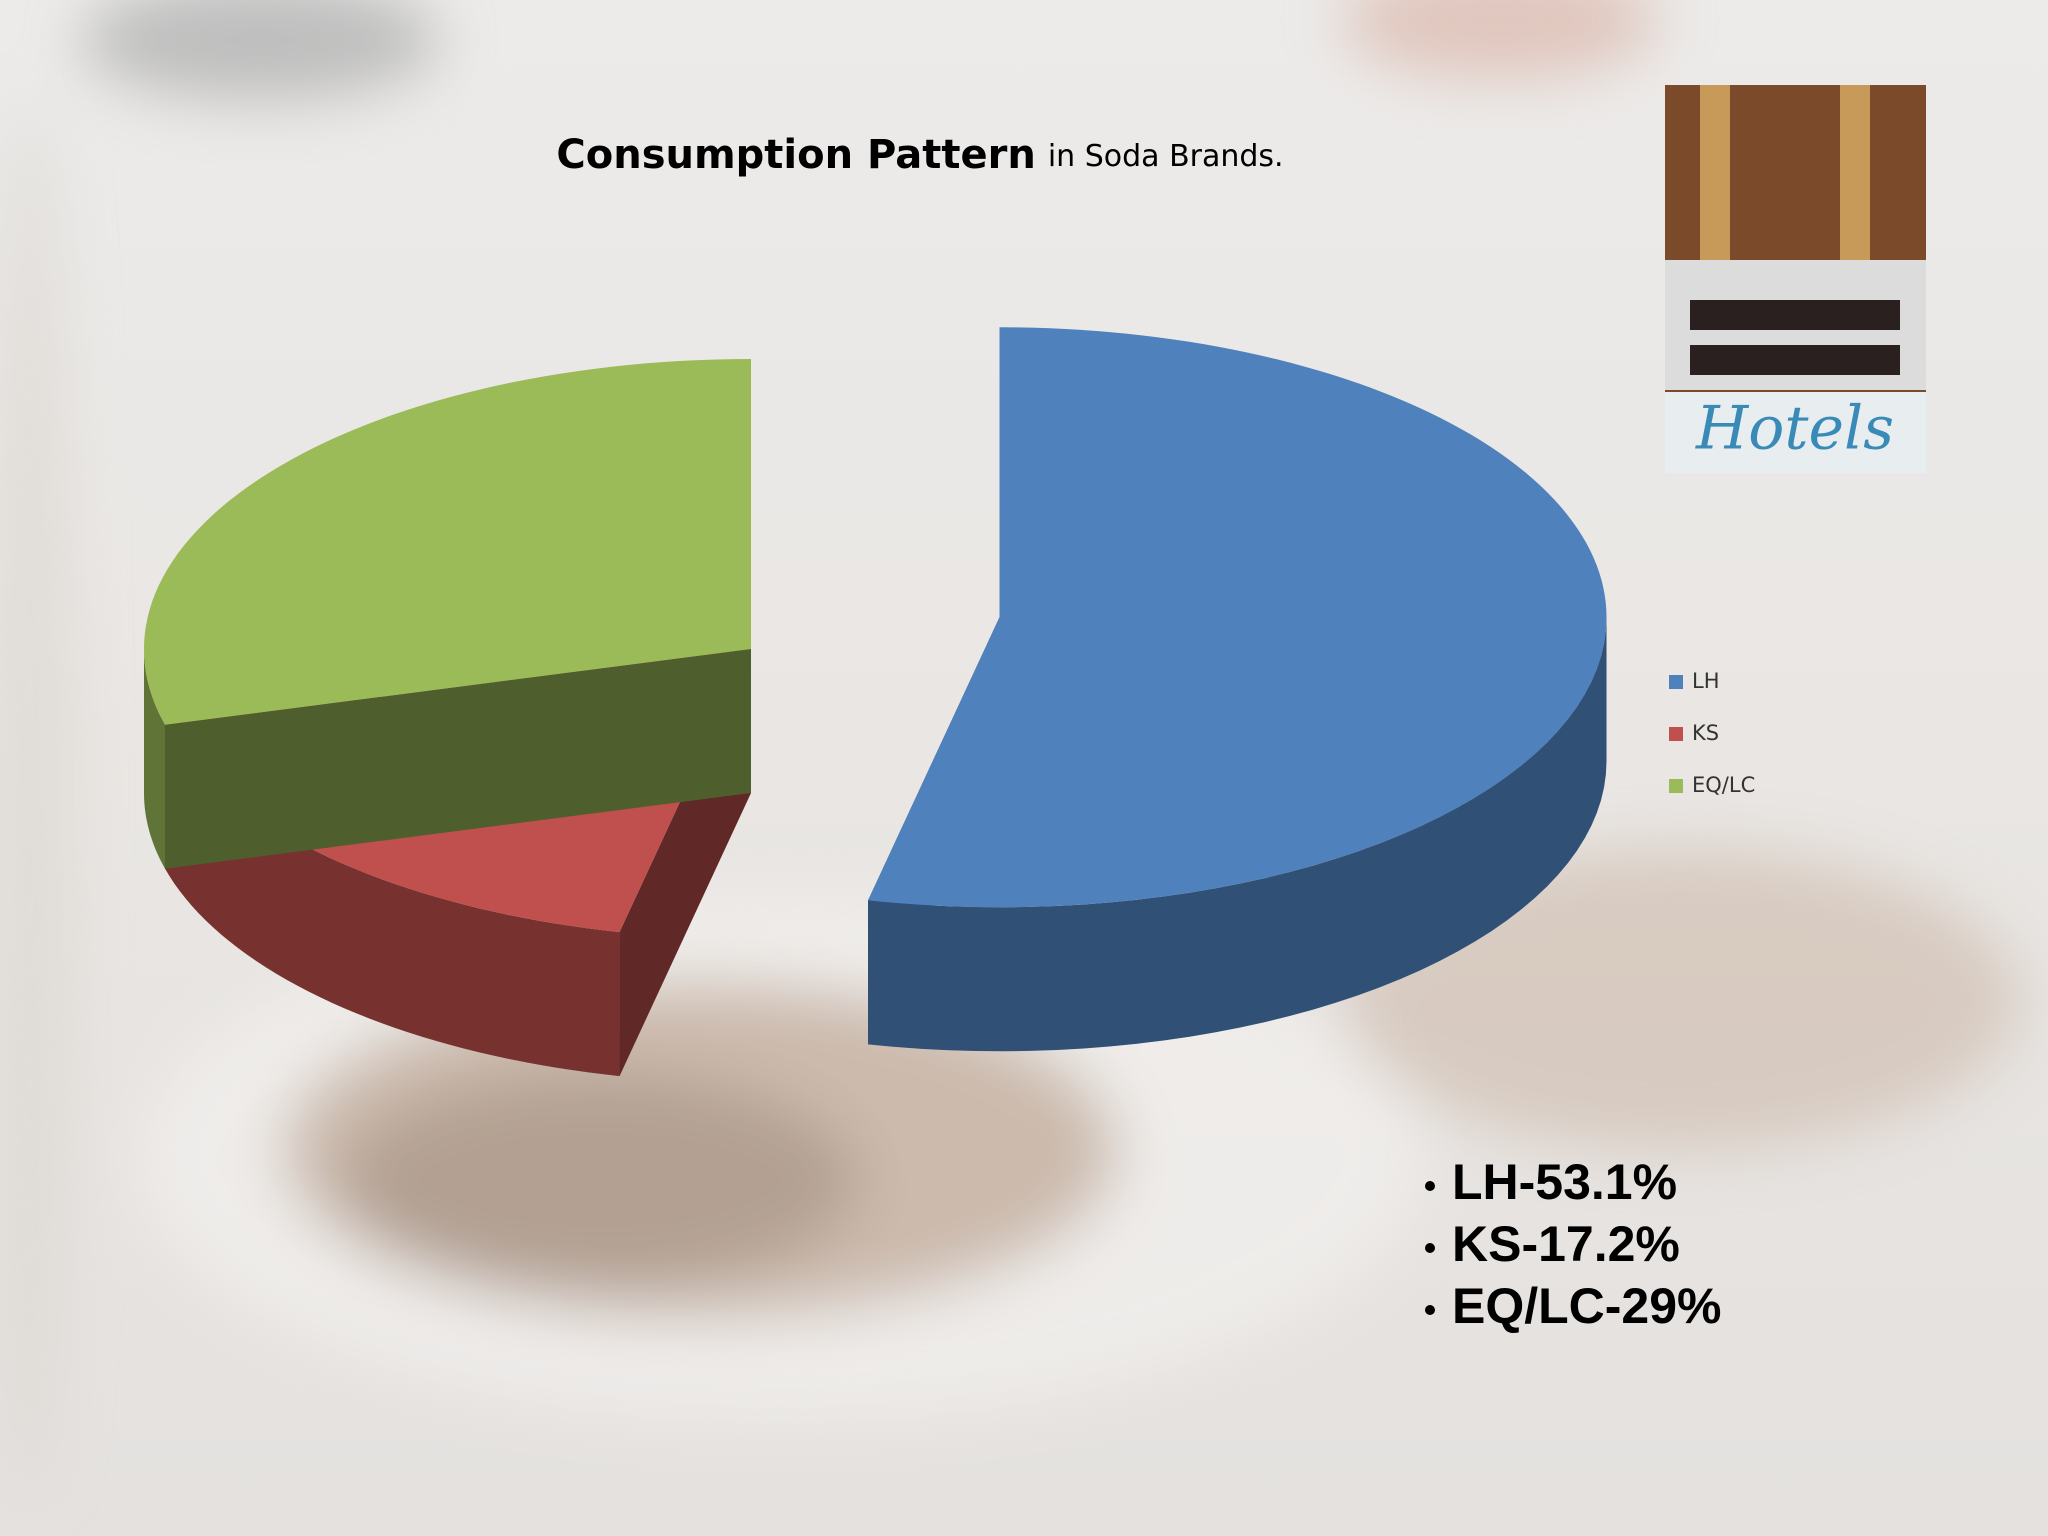 The image size is (2048, 1536). I want to click on legend-label: EQ/LC, so click(1723, 785).